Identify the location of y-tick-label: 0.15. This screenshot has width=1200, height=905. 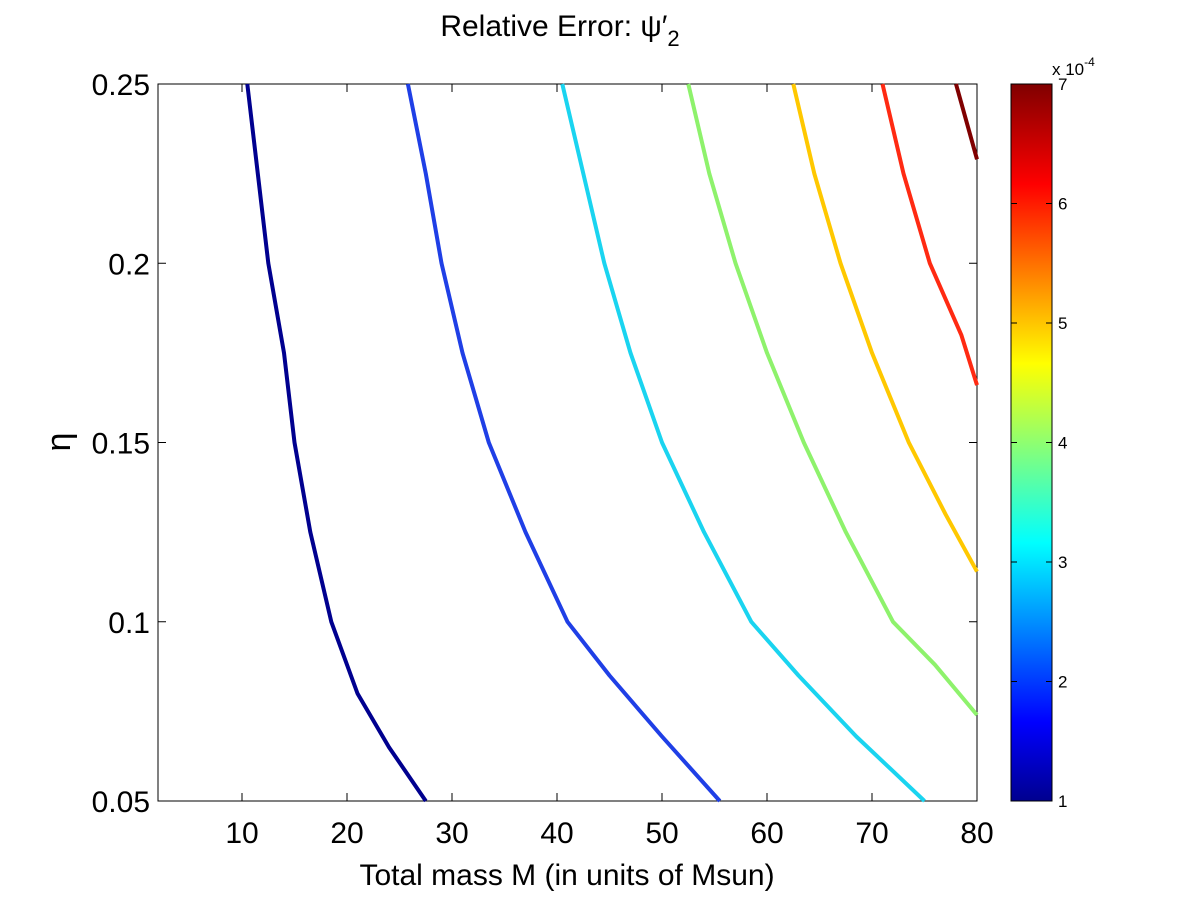
(121, 444).